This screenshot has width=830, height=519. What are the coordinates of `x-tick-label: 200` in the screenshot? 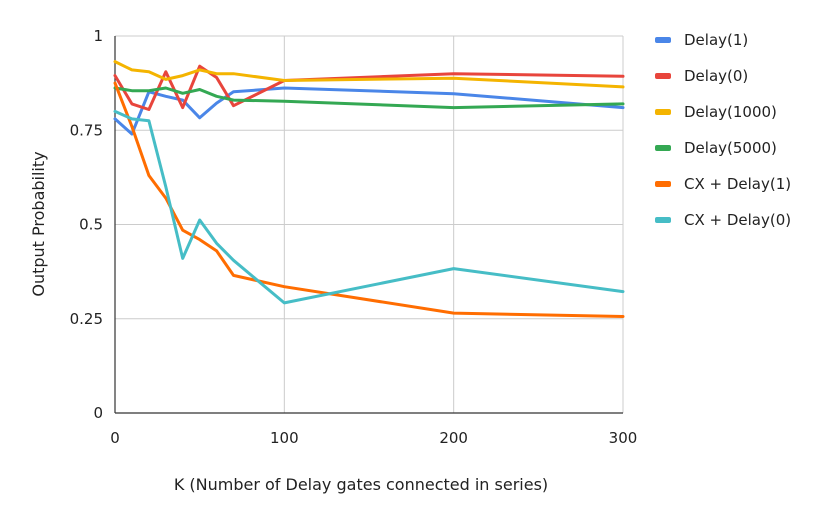 It's located at (453, 438).